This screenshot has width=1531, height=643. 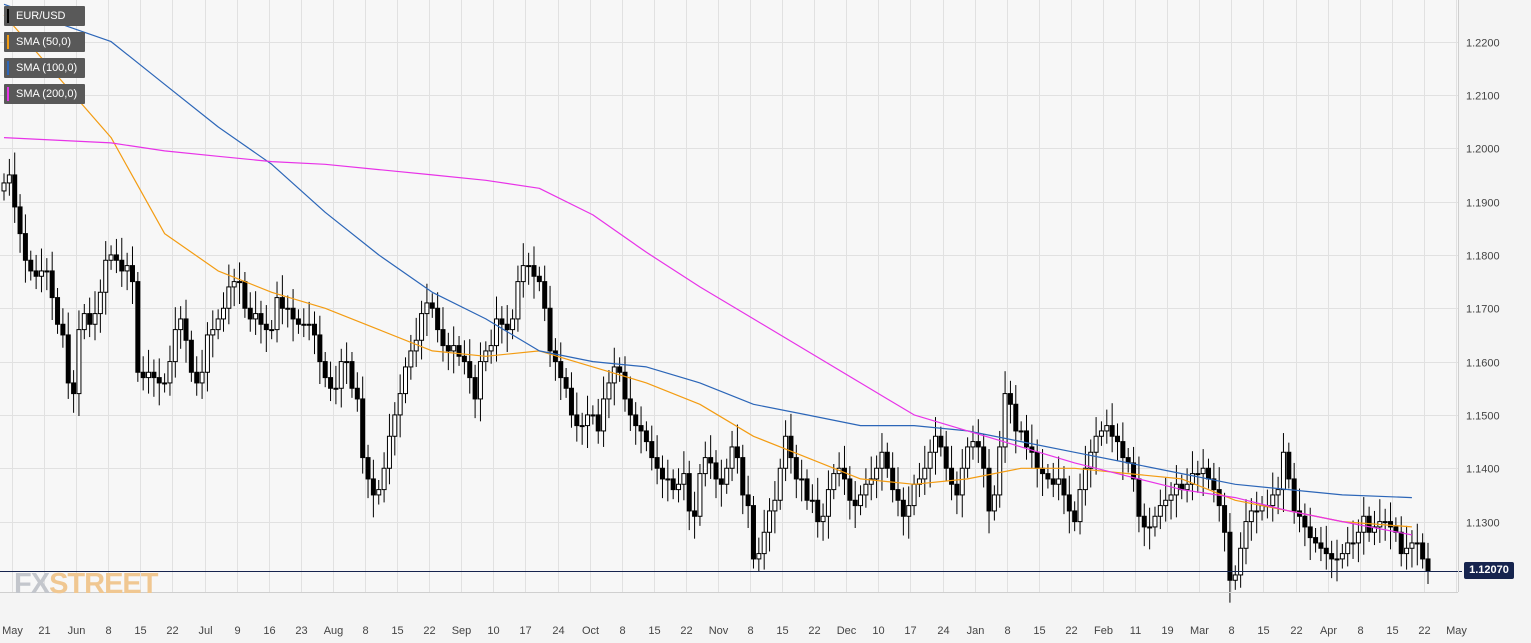 I want to click on x-tick-label: Jun, so click(x=77, y=631).